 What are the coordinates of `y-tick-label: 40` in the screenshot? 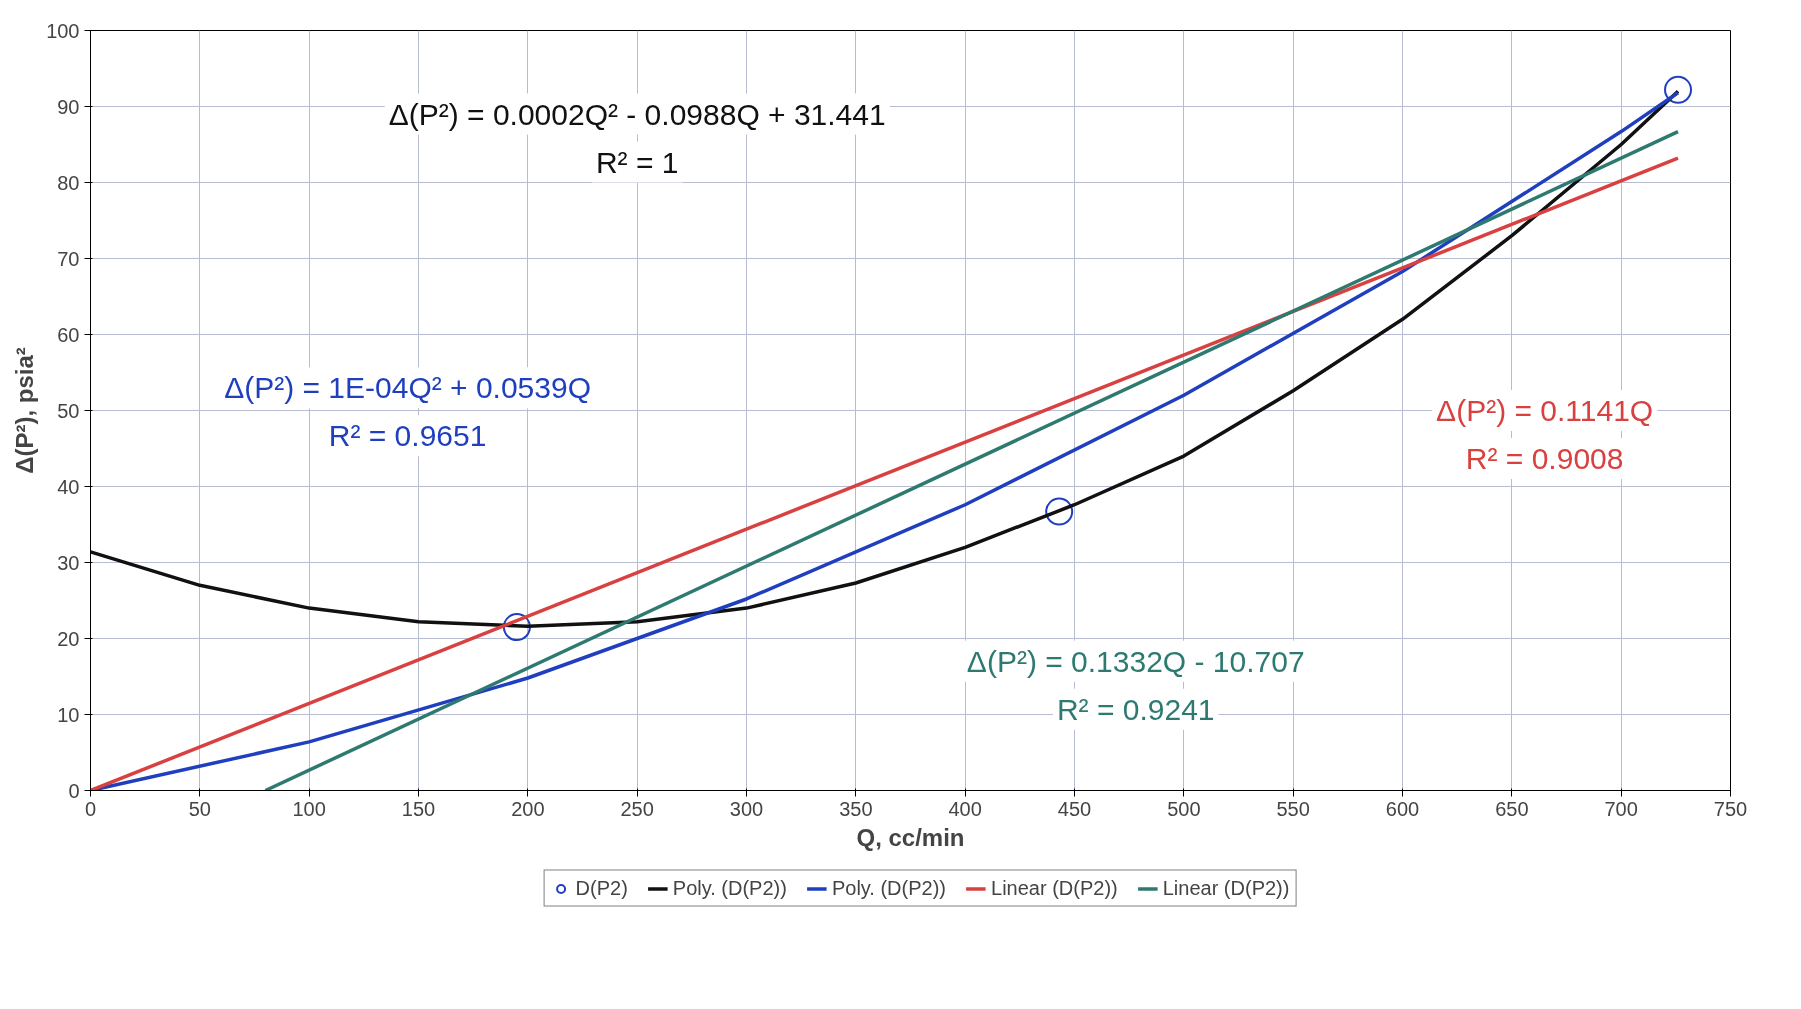 It's located at (68, 486).